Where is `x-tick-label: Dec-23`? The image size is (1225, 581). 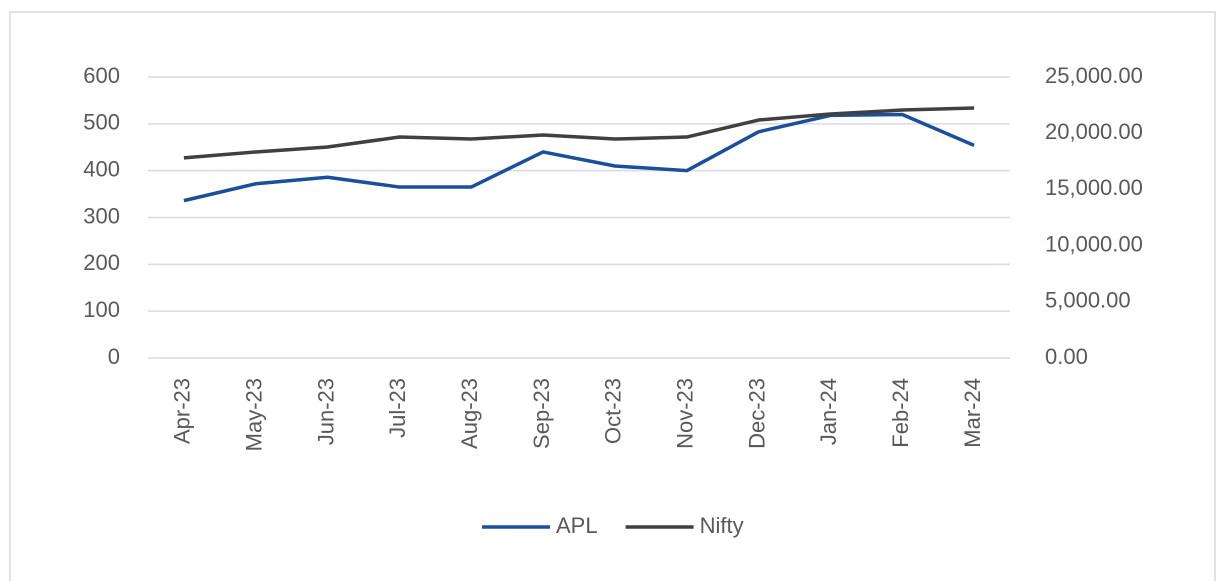
x-tick-label: Dec-23 is located at coordinates (756, 413).